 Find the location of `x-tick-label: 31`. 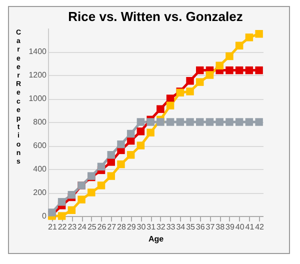

x-tick-label: 31 is located at coordinates (151, 227).